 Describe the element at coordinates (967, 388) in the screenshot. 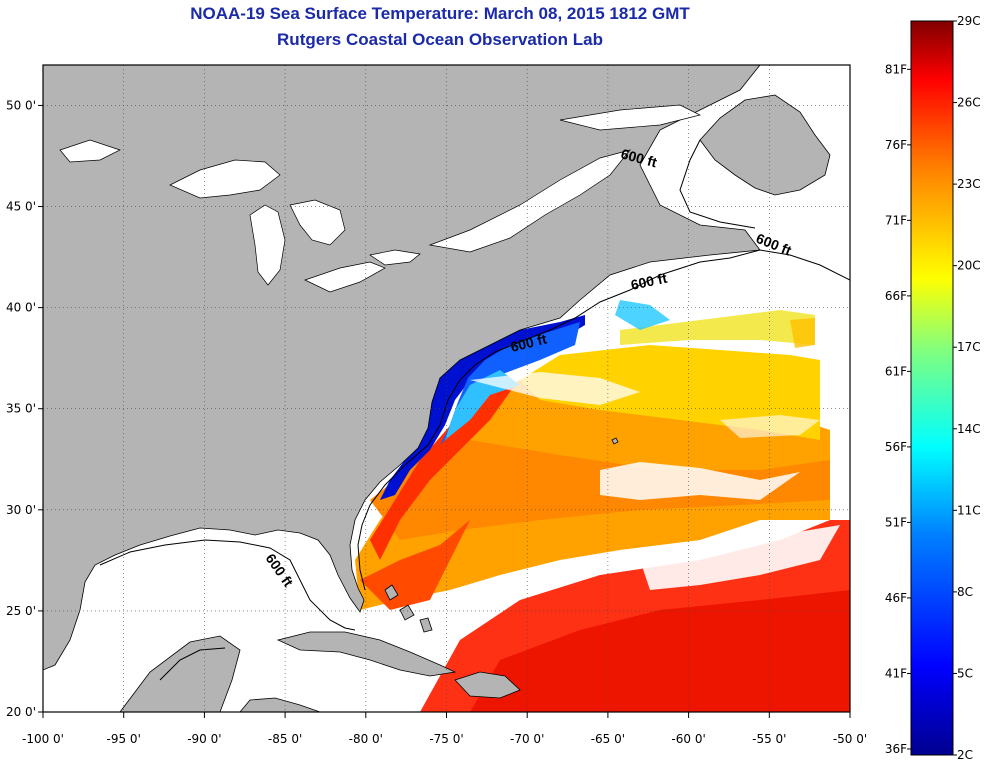

I see `colorbar-celsius-labels: 29C 26C 23C 20C 17C 14C 11C 8C 5C 2C` at that location.